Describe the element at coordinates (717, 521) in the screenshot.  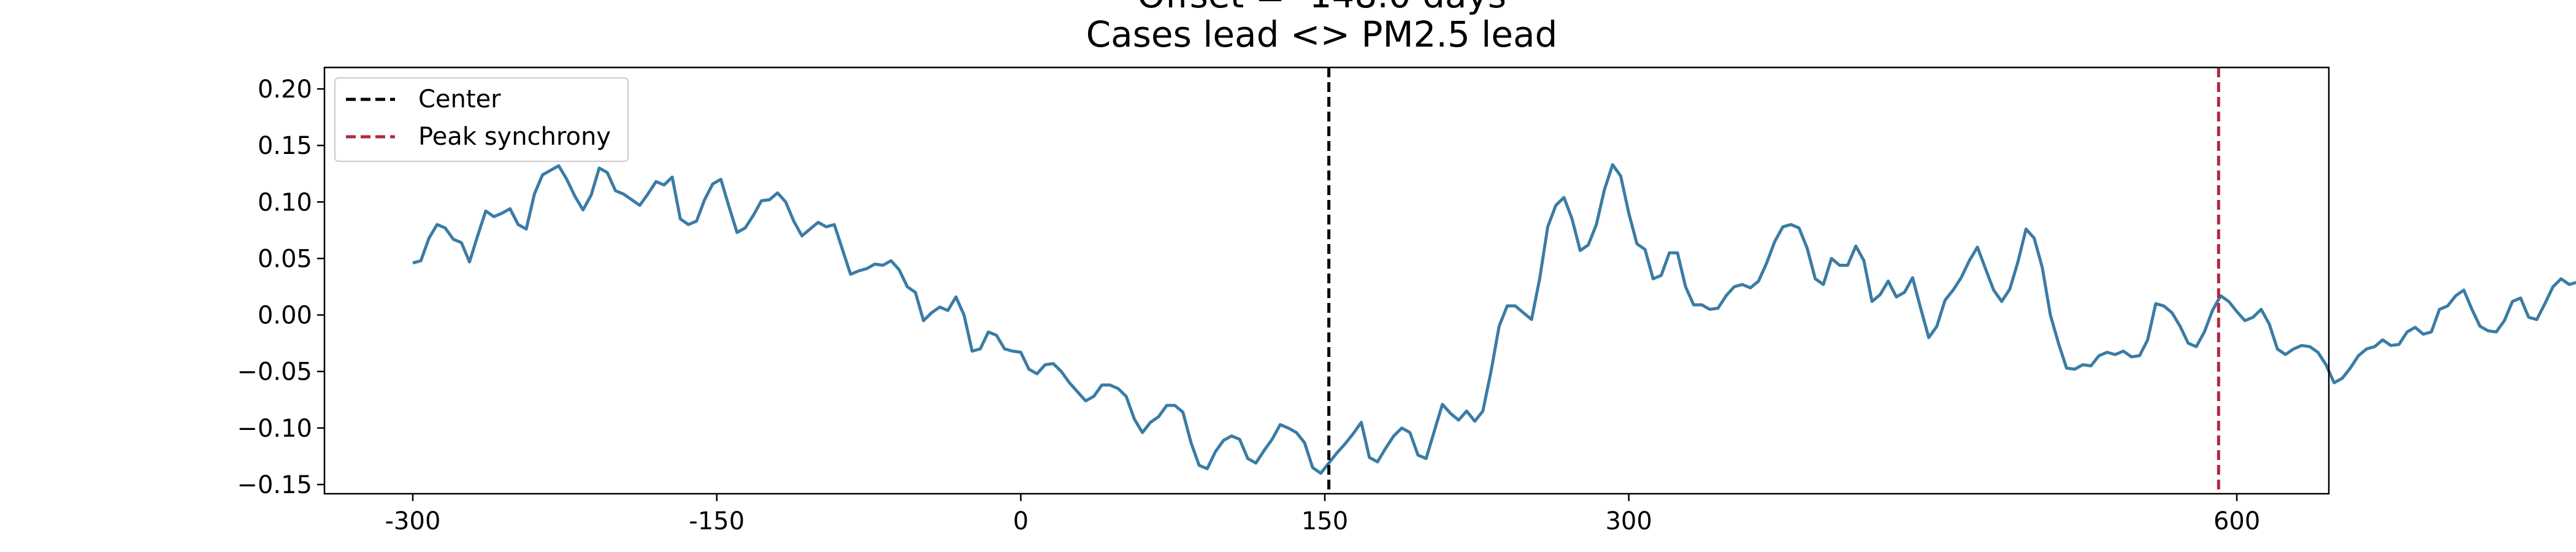
I see `x-tick-label: -150` at that location.